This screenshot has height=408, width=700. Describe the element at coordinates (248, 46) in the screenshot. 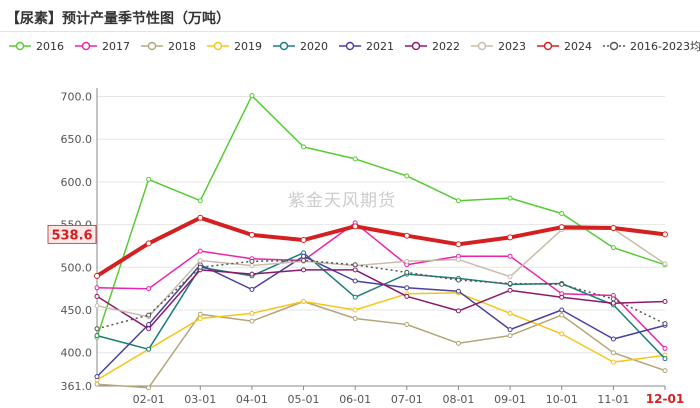

I see `legend-label: 2019` at that location.